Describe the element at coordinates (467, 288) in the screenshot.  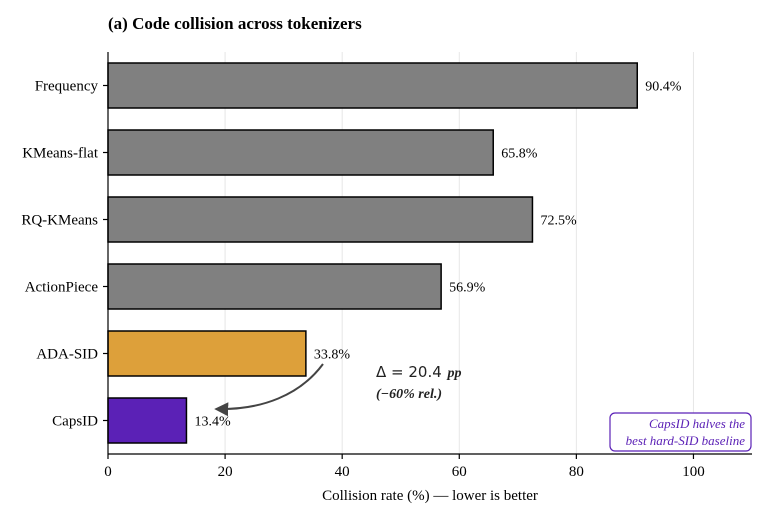
I see `value-label-actionpiece: 56.9%` at that location.